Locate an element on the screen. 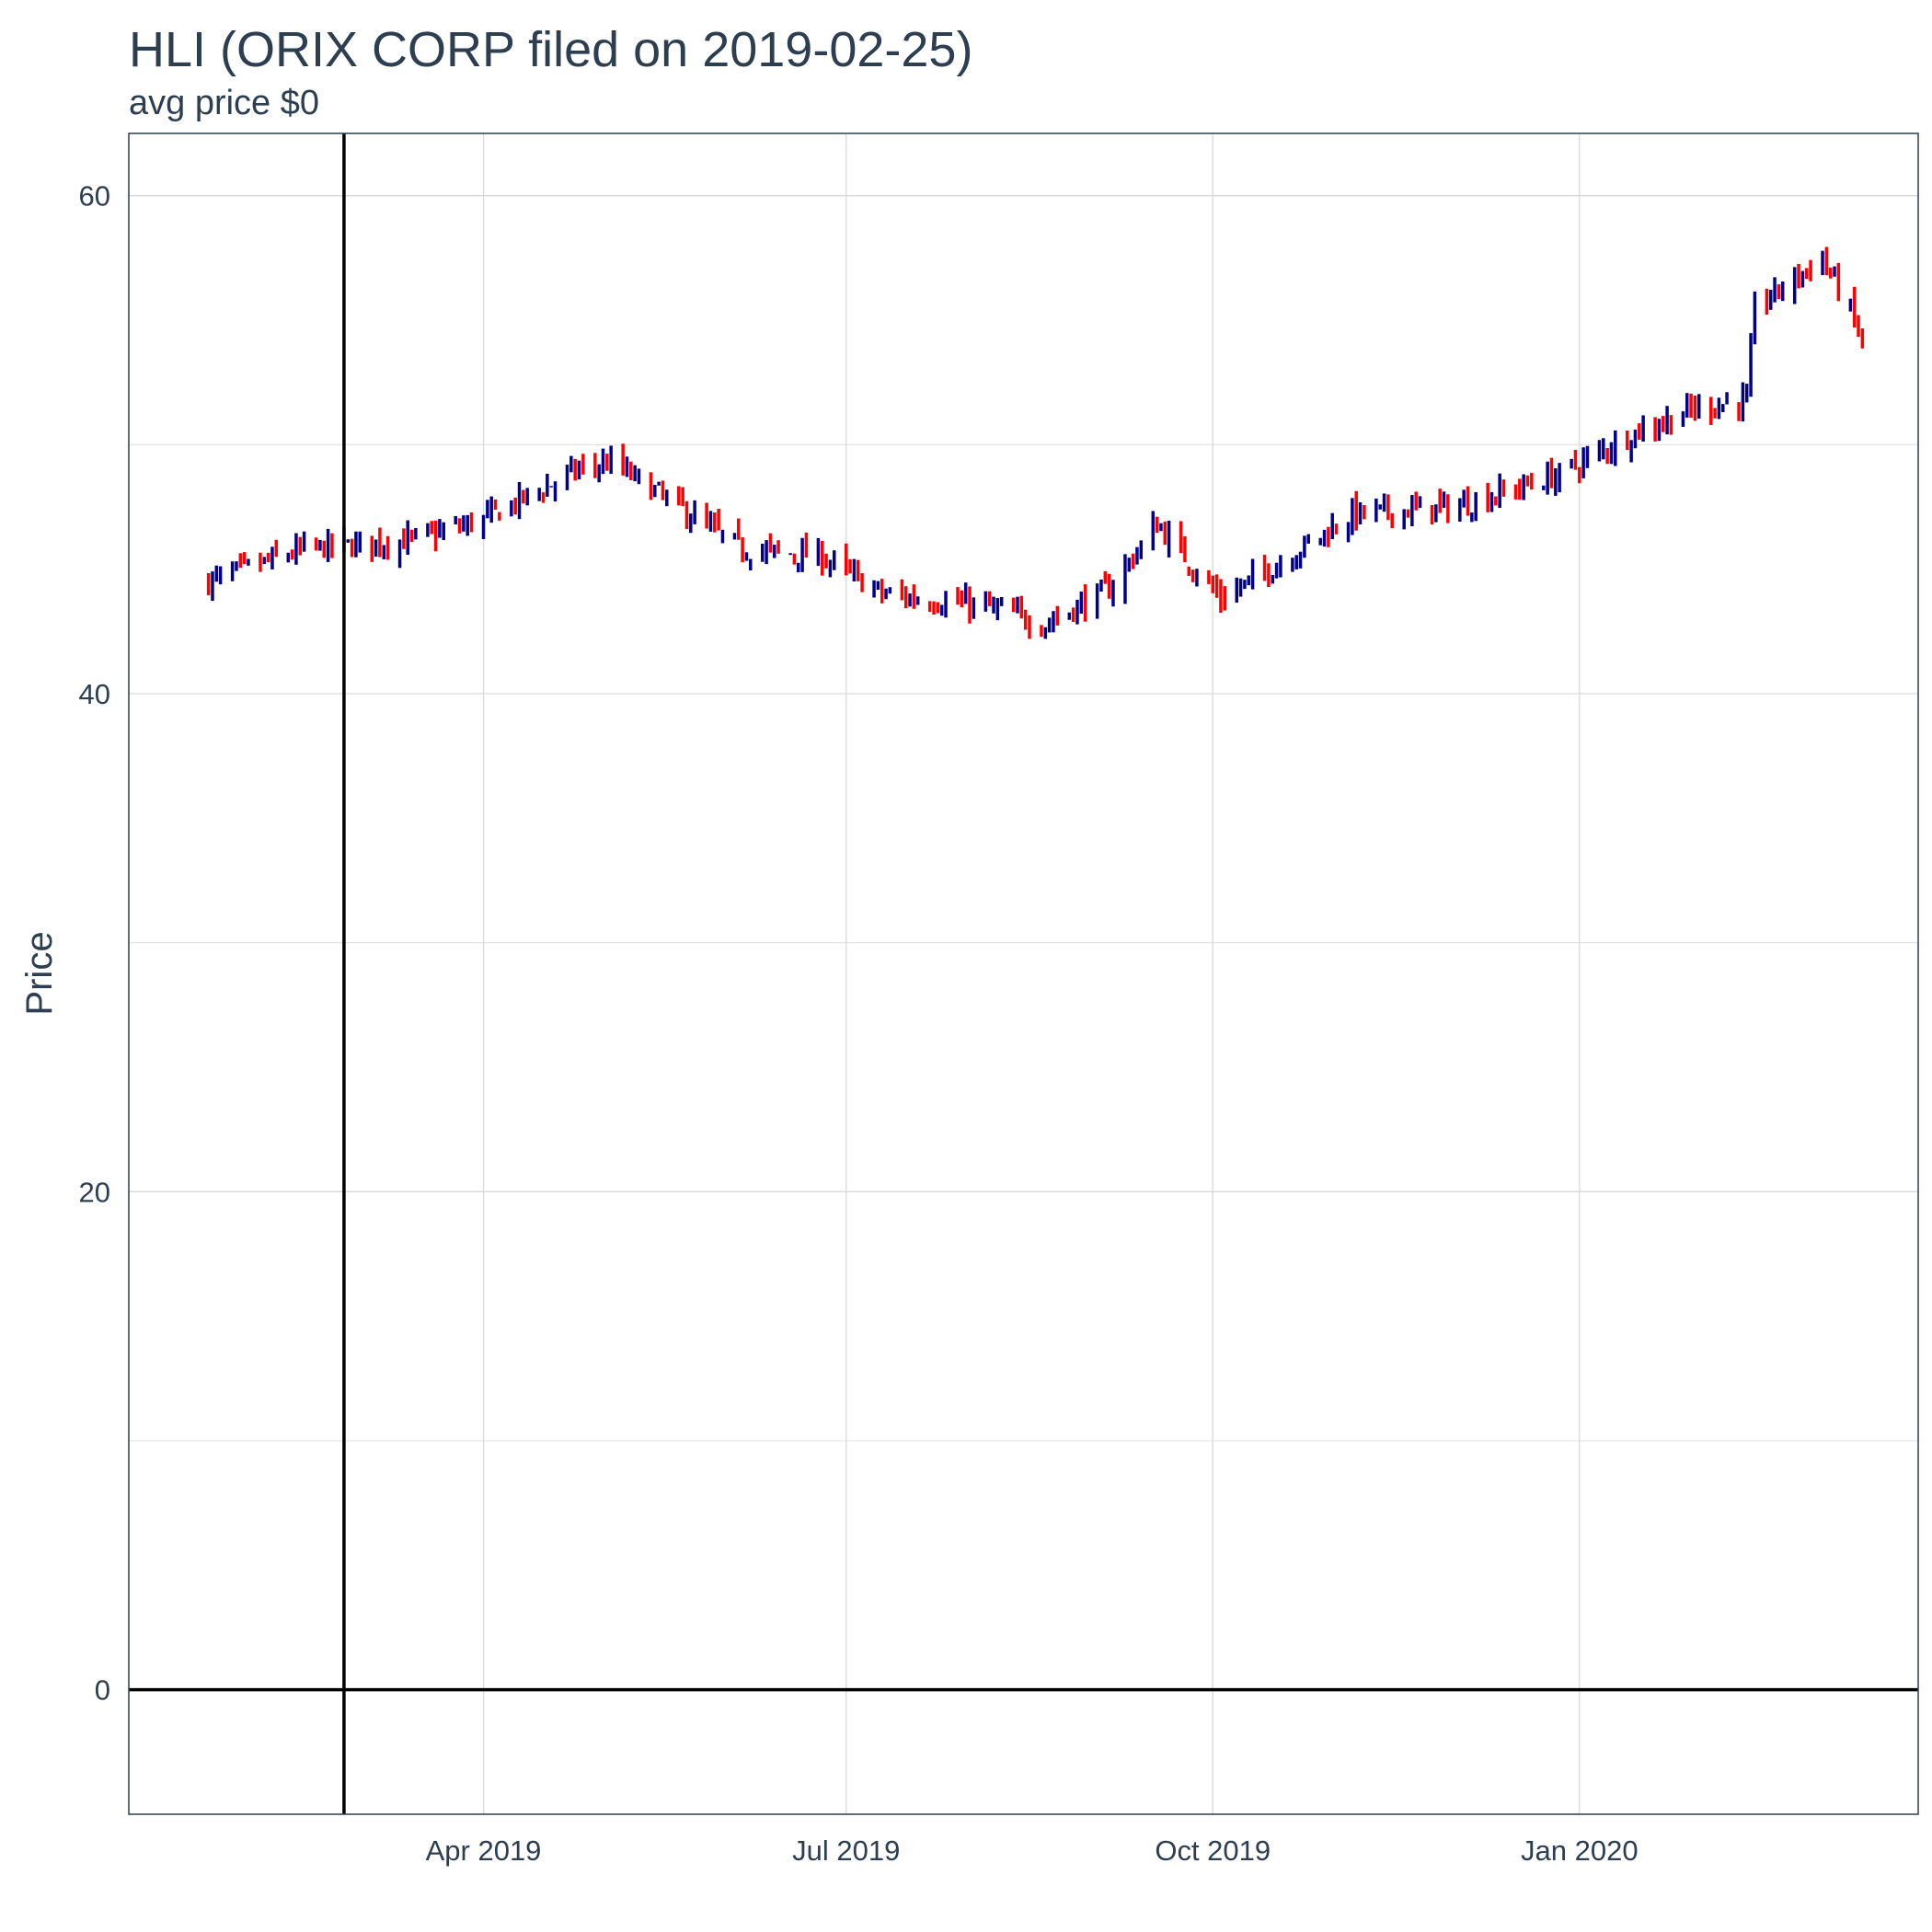 This screenshot has height=1932, width=1932. chart-subtitle: avg price $0 is located at coordinates (224, 103).